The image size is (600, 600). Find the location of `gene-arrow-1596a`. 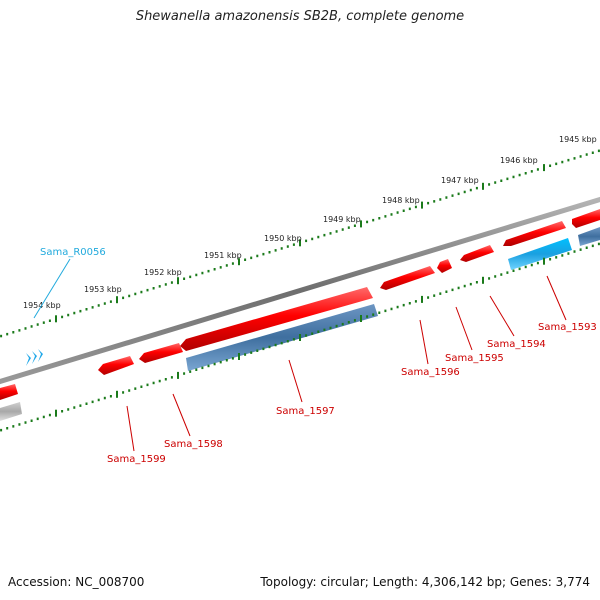

gene-arrow-1596a is located at coordinates (444, 266).